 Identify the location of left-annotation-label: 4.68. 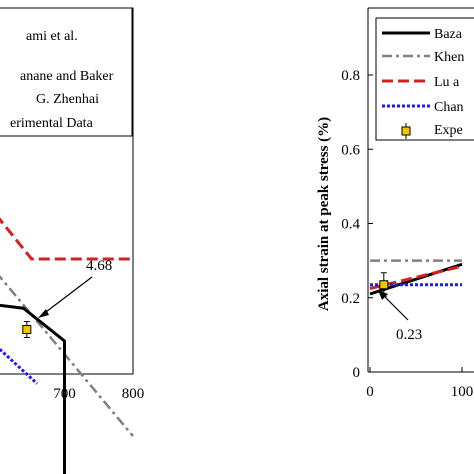
(99, 266).